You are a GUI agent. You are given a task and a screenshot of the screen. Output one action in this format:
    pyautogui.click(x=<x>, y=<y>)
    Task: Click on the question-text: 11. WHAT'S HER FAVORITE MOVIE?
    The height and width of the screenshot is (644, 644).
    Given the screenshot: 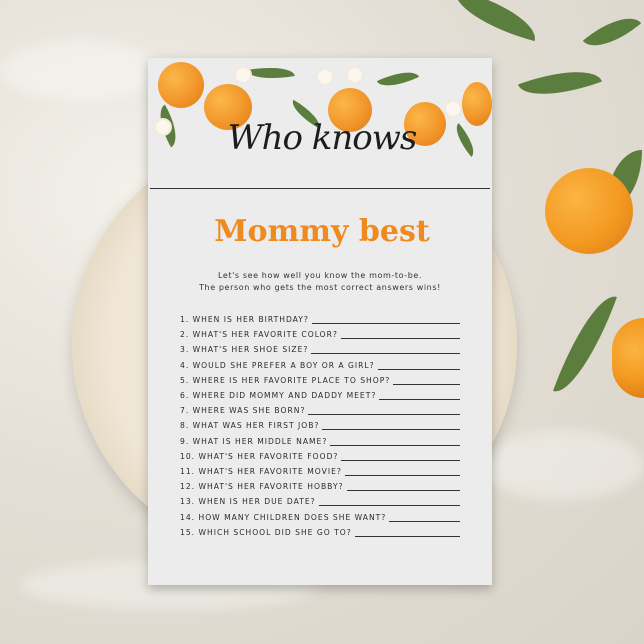 What is the action you would take?
    pyautogui.click(x=261, y=471)
    